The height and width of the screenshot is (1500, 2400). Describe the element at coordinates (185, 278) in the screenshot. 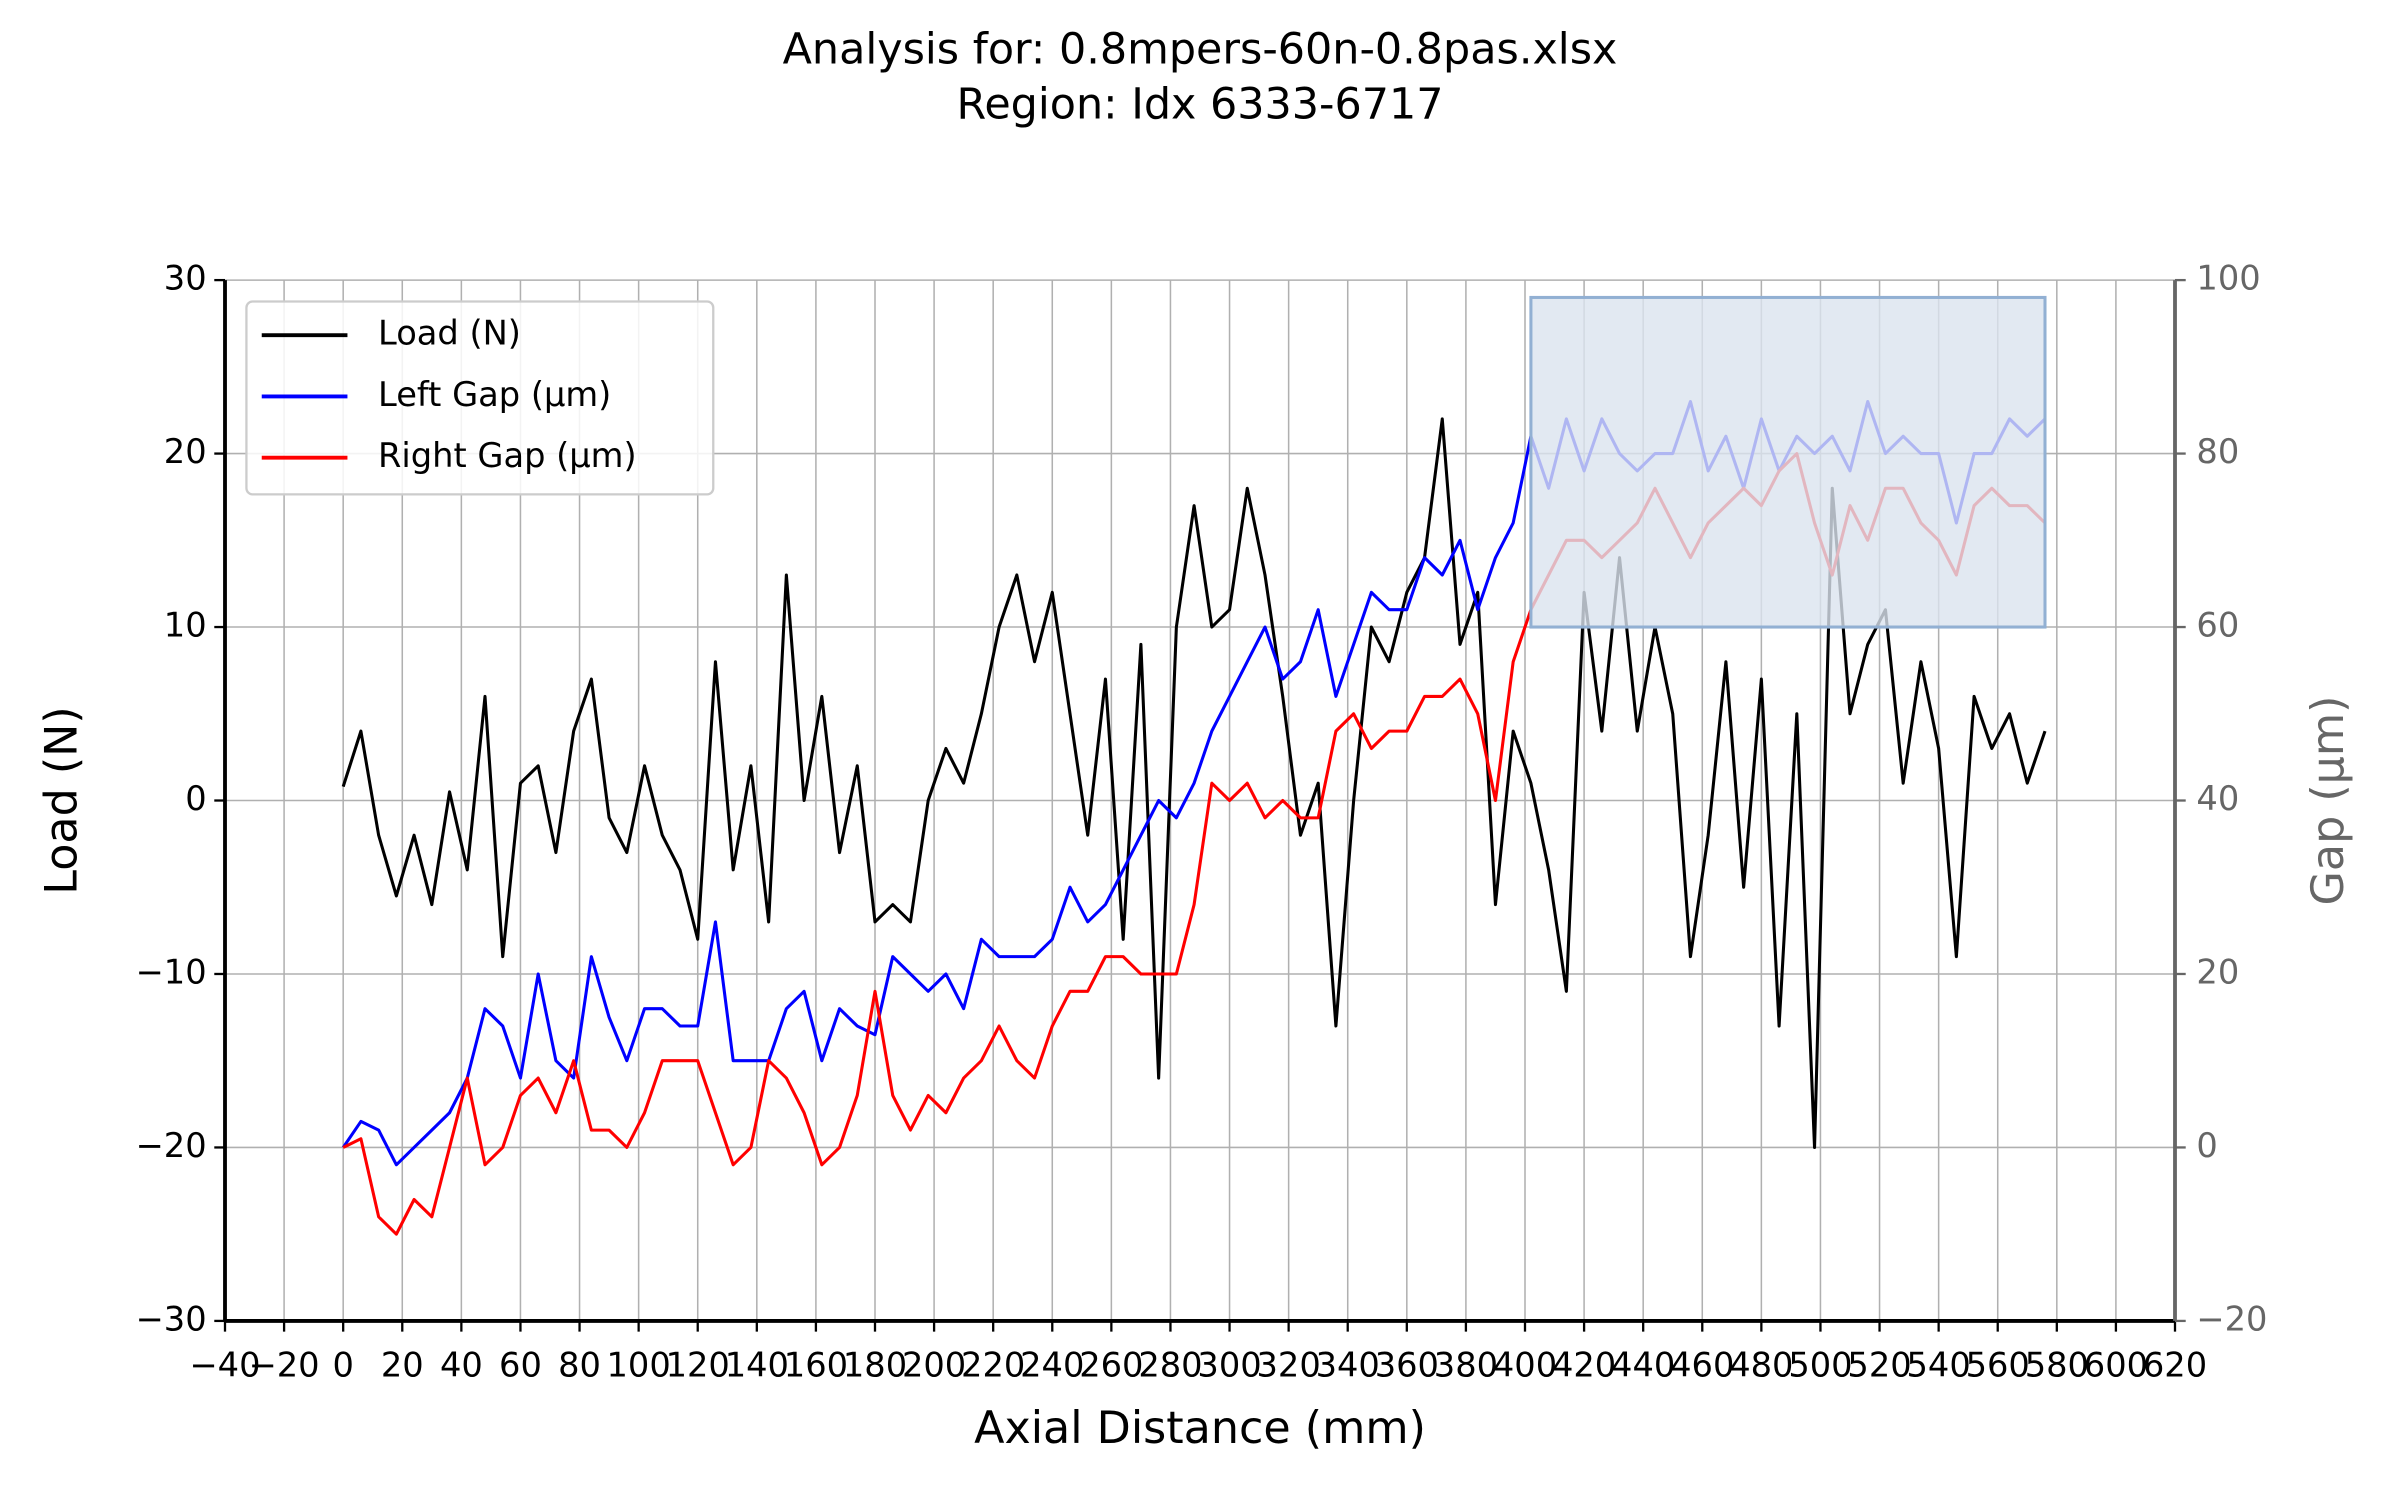

I see `y-tick-label: 30` at that location.